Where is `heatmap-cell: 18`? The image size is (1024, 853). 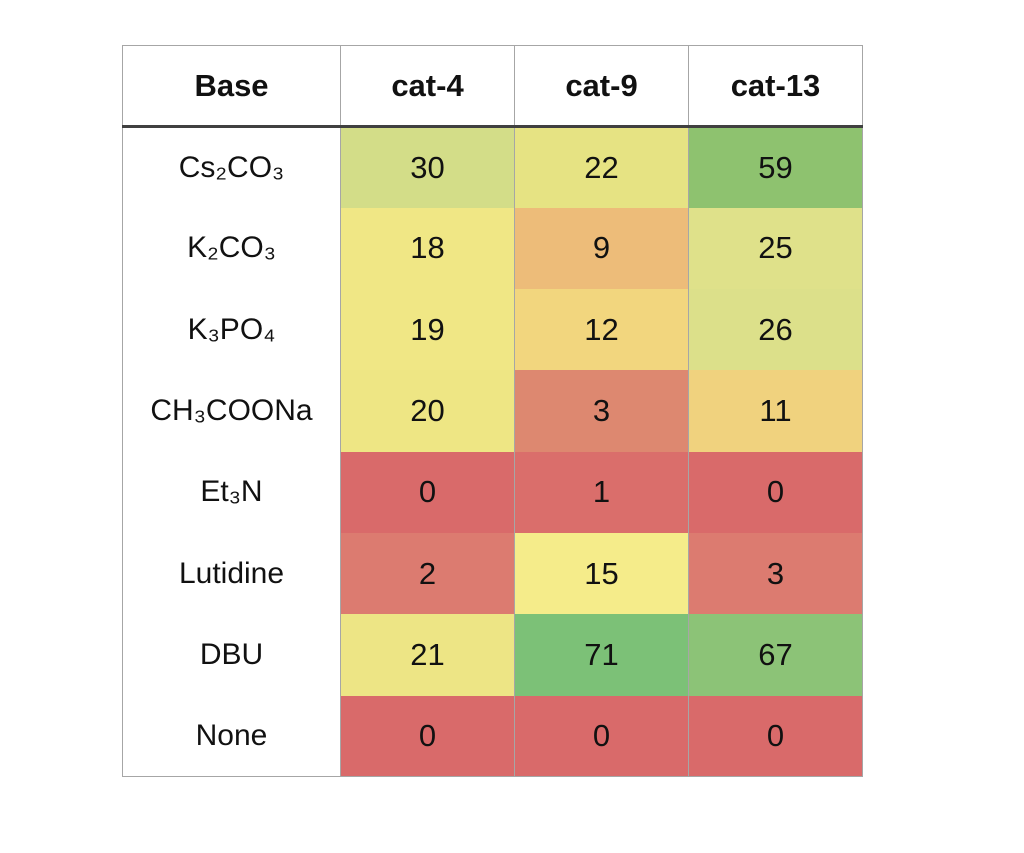 heatmap-cell: 18 is located at coordinates (427, 248).